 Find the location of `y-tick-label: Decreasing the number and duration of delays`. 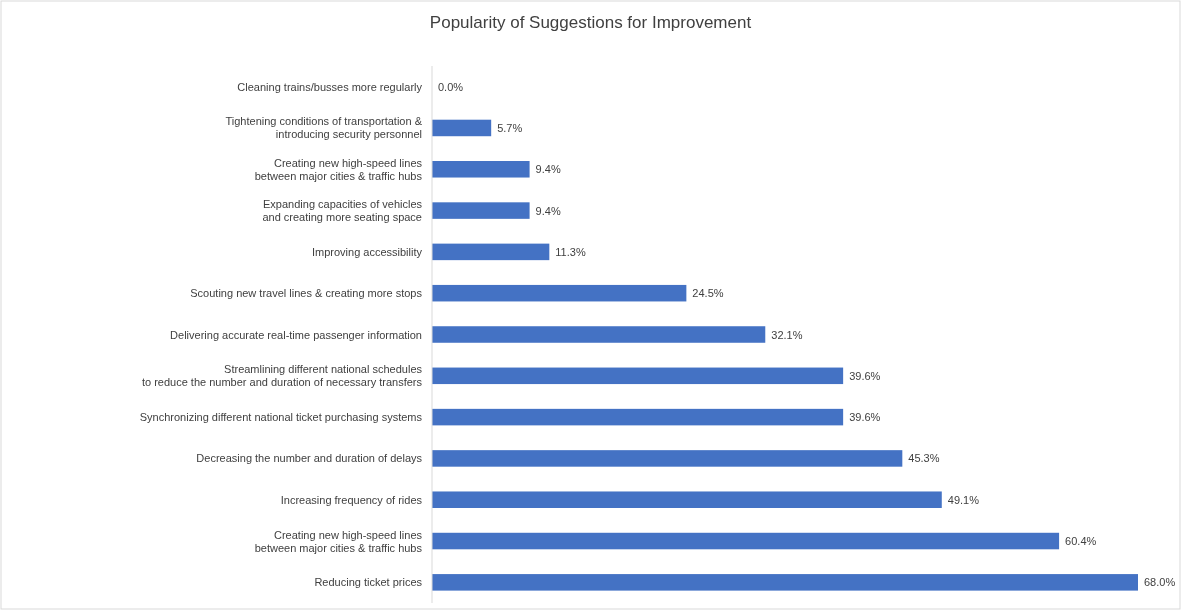

y-tick-label: Decreasing the number and duration of delays is located at coordinates (309, 458).